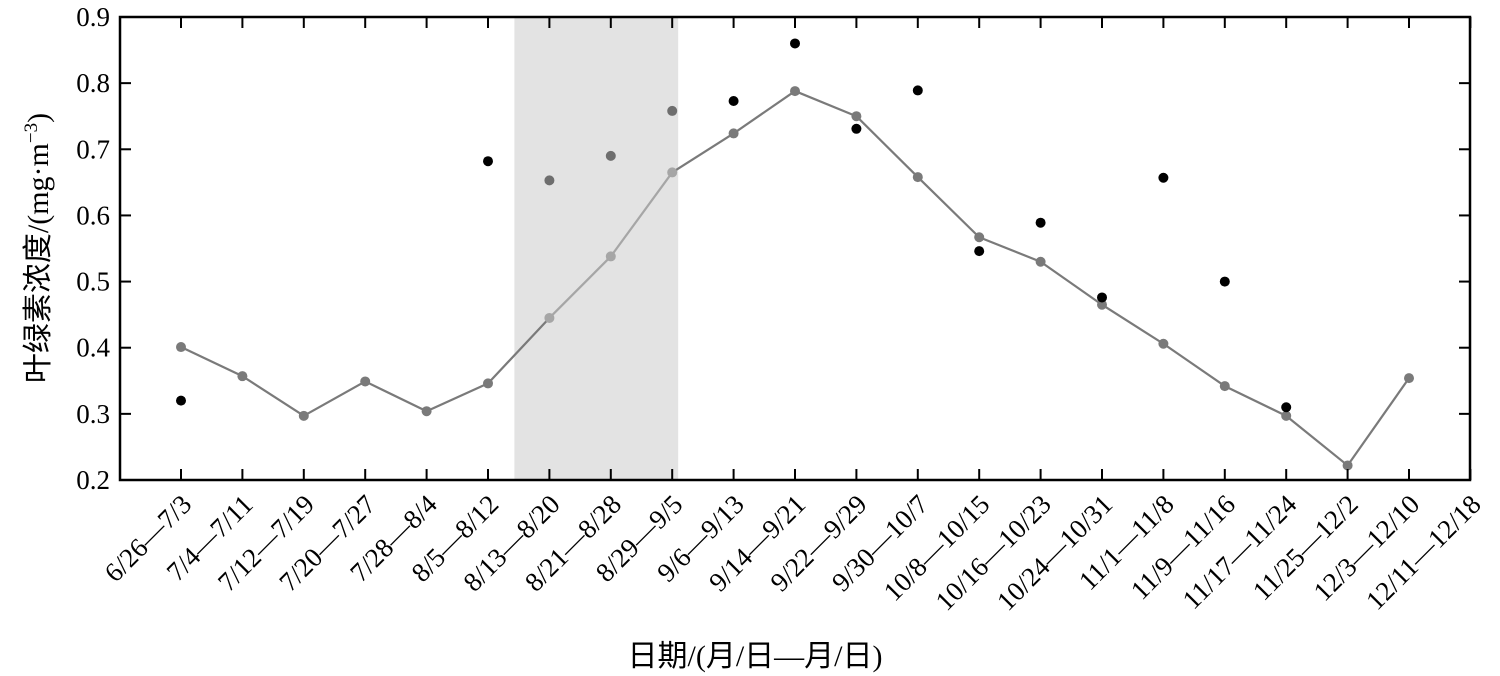 This screenshot has width=1500, height=676. I want to click on y-tick-label: 0.5, so click(93, 282).